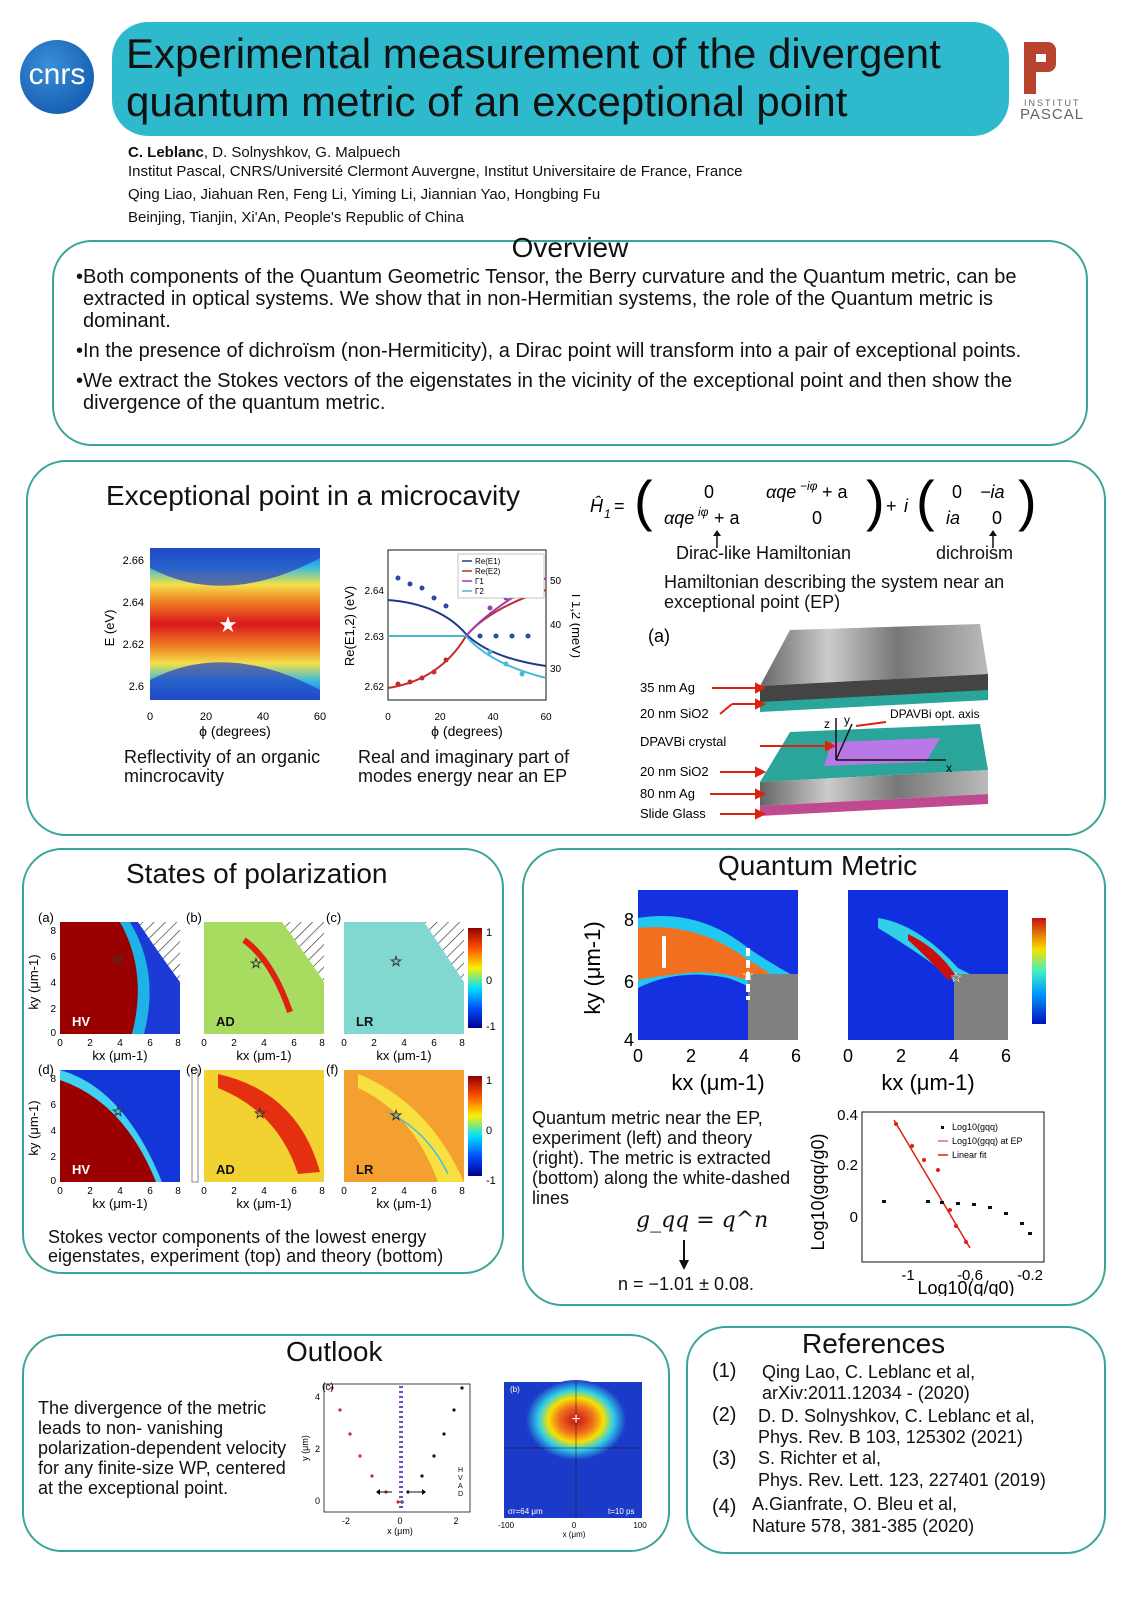 The width and height of the screenshot is (1132, 1600). Describe the element at coordinates (574, 1525) in the screenshot. I see `fig-b-xtick-0: 0` at that location.